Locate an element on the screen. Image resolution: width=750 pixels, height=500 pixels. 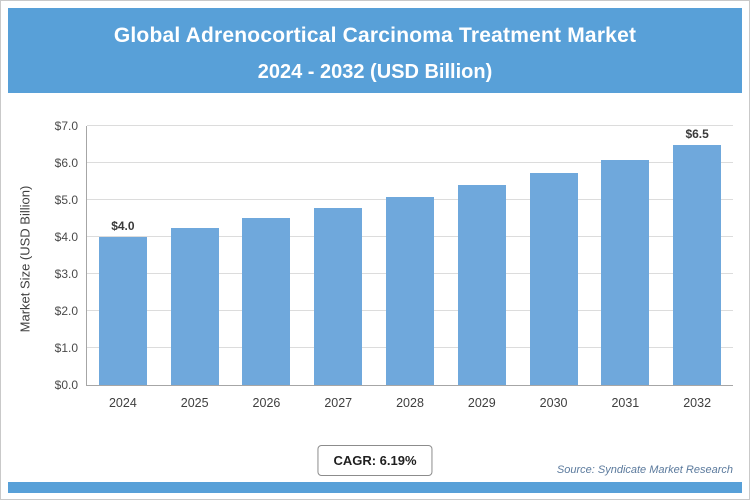
source-text: Source: Syndicate Market Research is located at coordinates (644, 470).